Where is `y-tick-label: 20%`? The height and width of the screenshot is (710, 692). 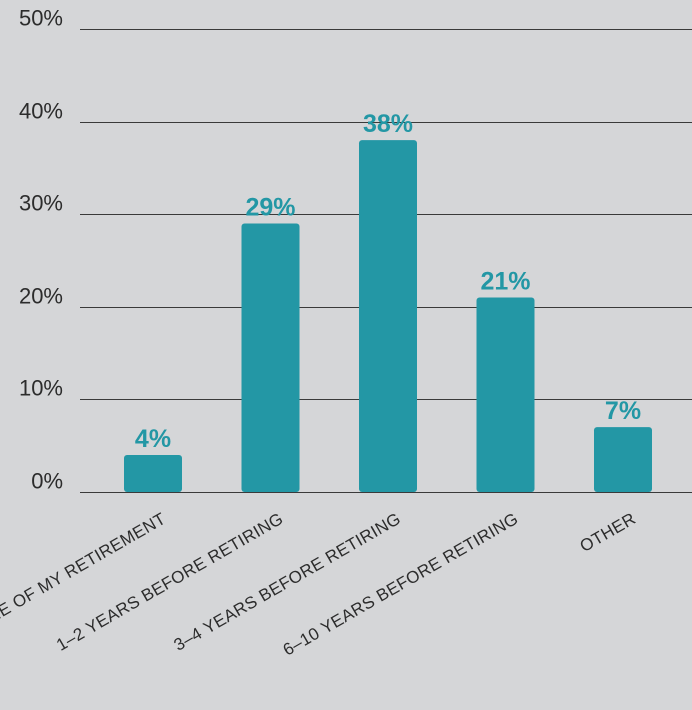 y-tick-label: 20% is located at coordinates (41, 296).